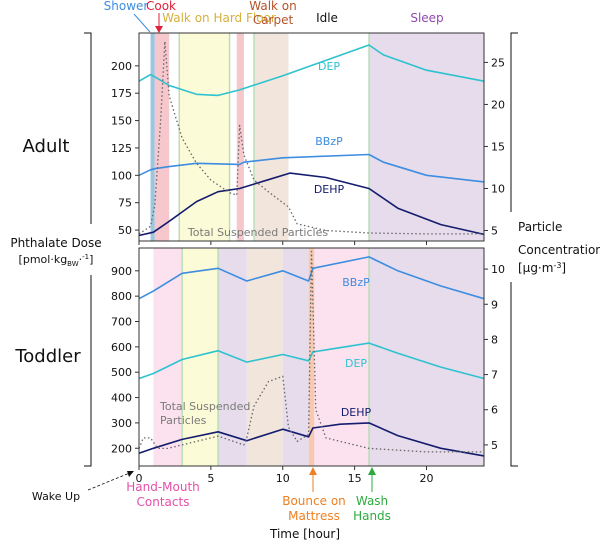 The width and height of the screenshot is (600, 544). What do you see at coordinates (273, 6) in the screenshot?
I see `walk-carpet-label-line1: Walk on` at bounding box center [273, 6].